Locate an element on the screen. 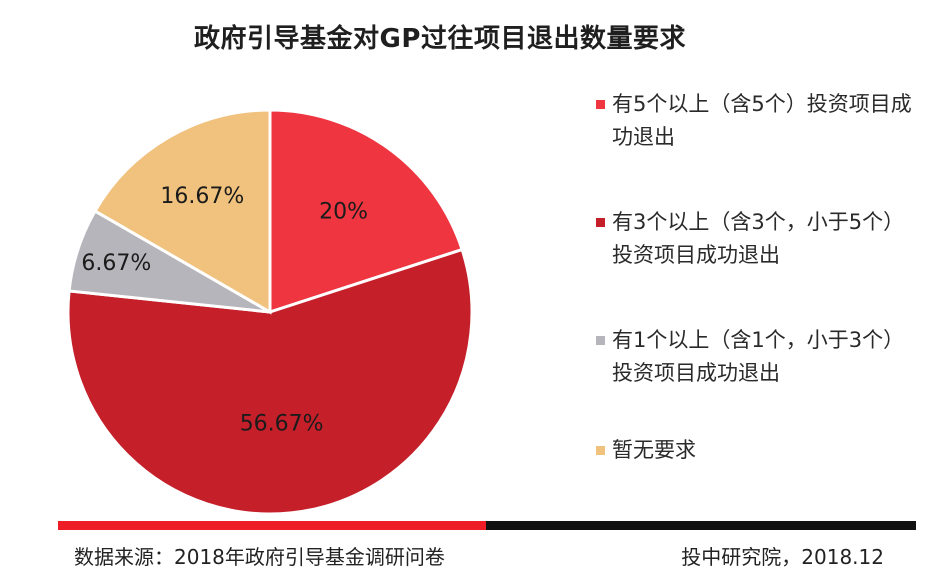  pie-data-labels: 20% 56.67% 6.67% 16.67% is located at coordinates (224, 310).